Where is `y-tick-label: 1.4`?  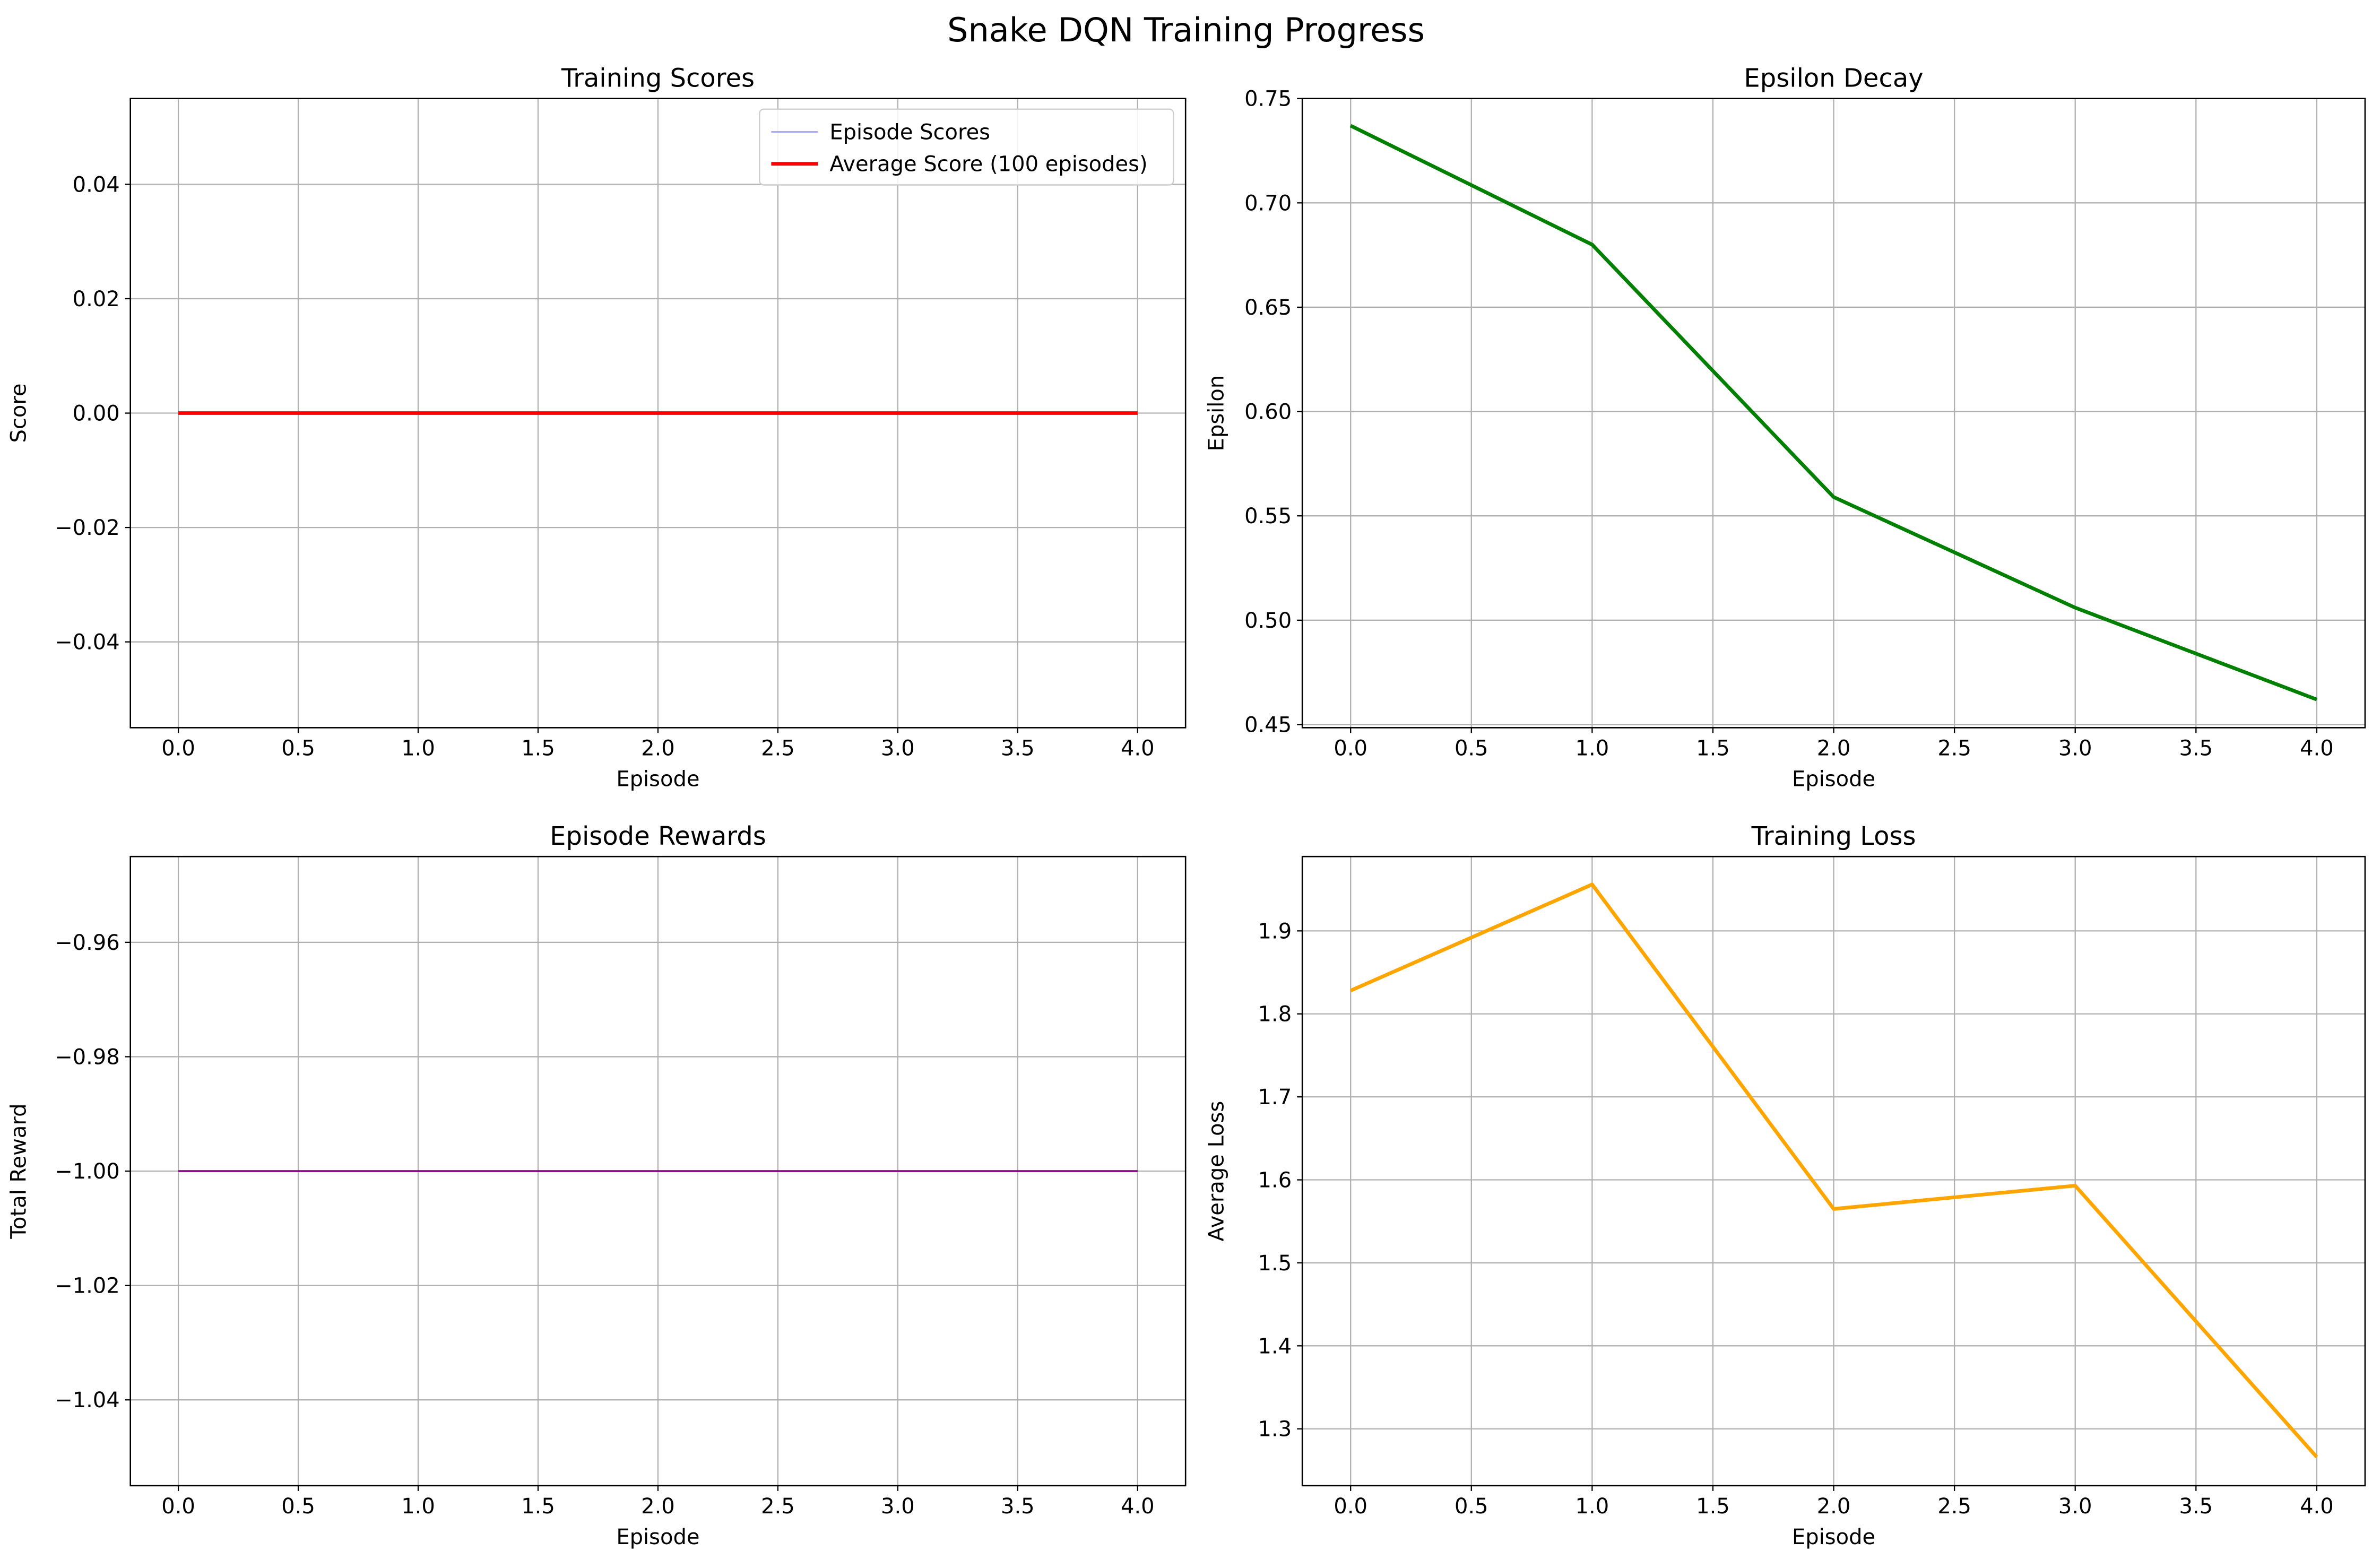
y-tick-label: 1.4 is located at coordinates (1275, 1346).